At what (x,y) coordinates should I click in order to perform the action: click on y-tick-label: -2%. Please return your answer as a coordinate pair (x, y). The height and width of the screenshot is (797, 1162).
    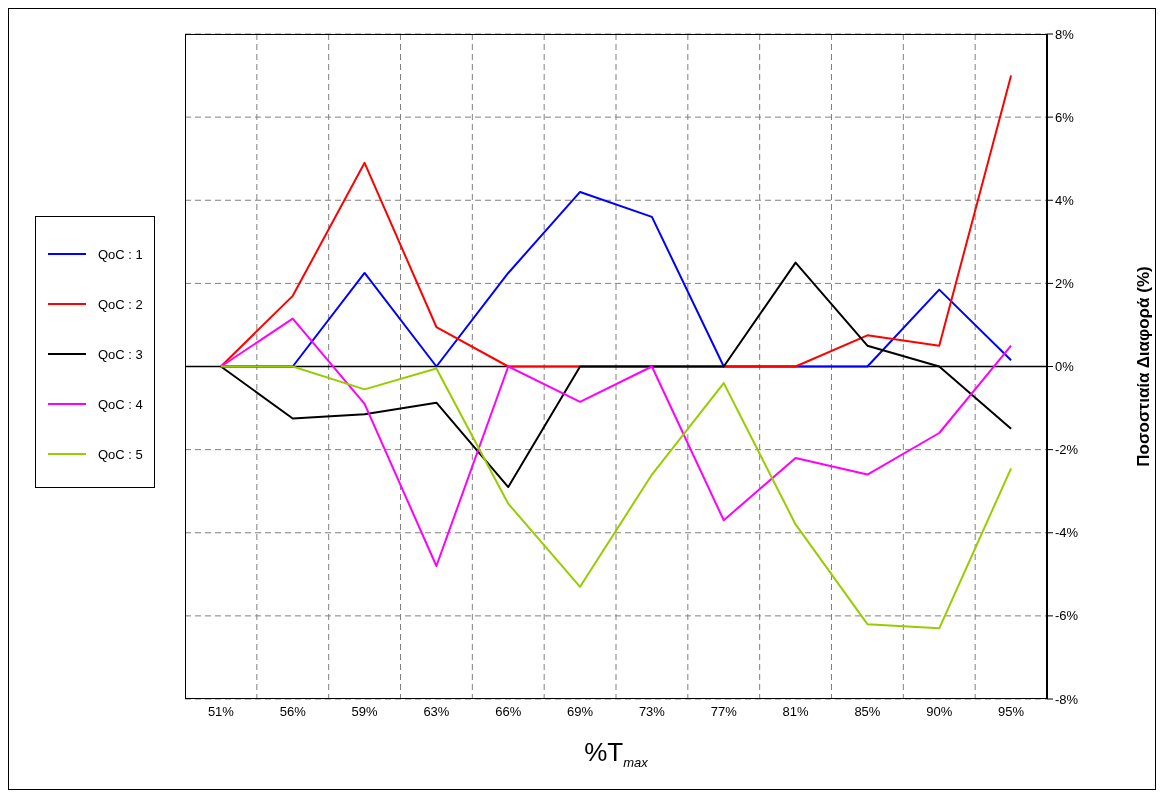
    Looking at the image, I should click on (1067, 450).